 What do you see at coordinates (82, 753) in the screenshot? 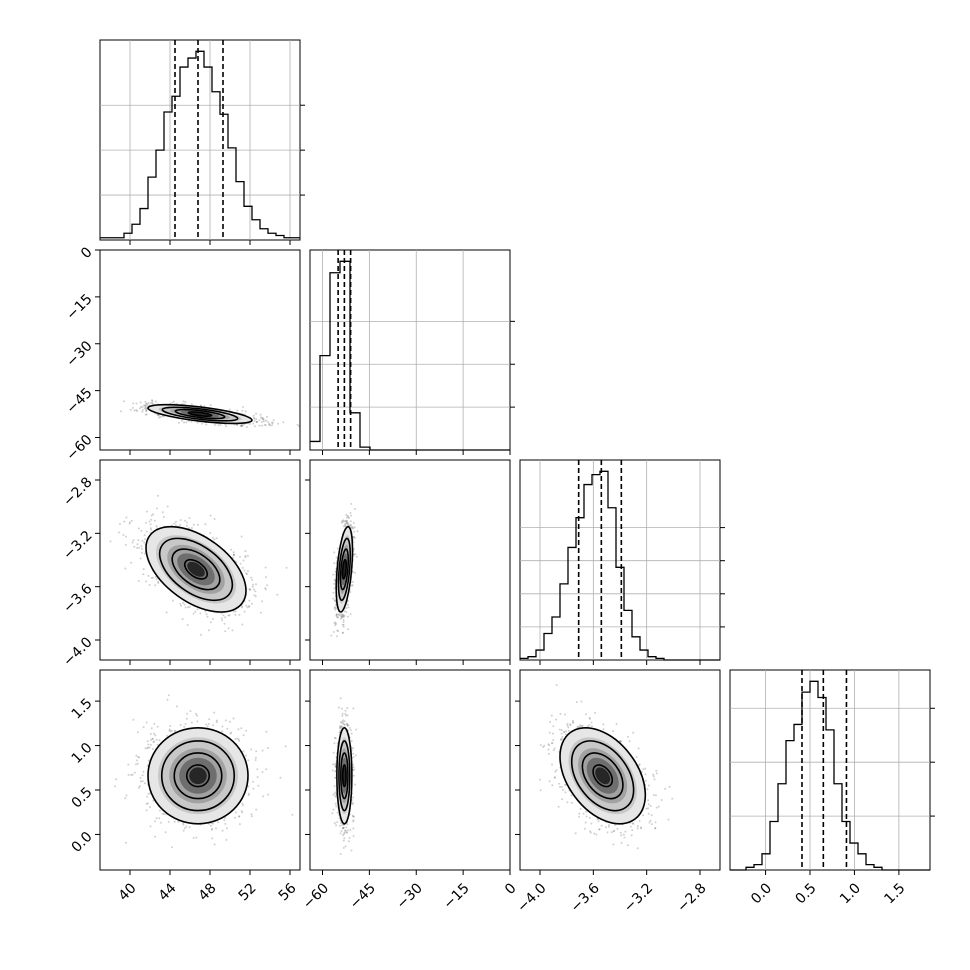
I see `y-tick-label: 1.0` at bounding box center [82, 753].